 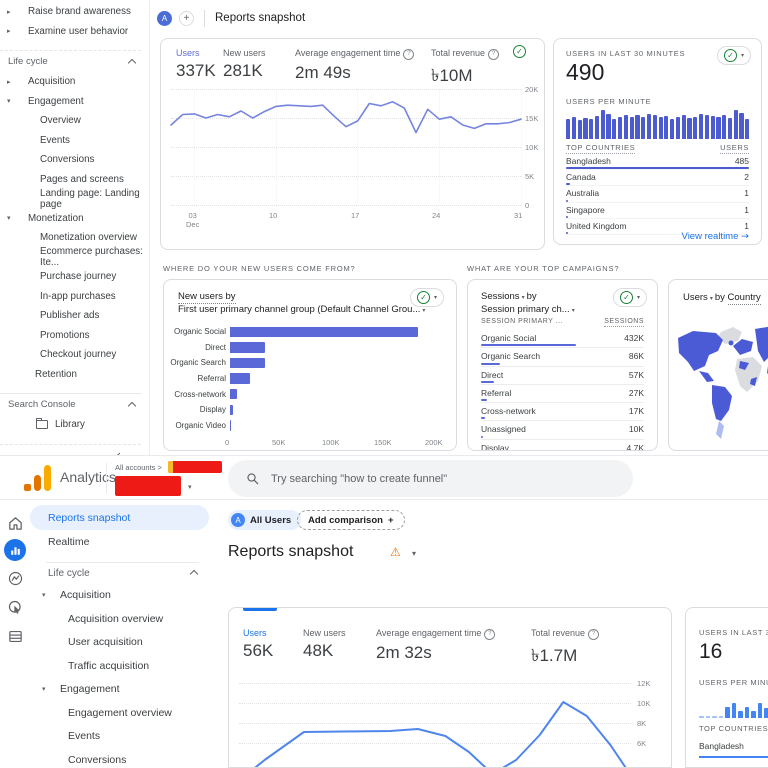 What do you see at coordinates (207, 297) in the screenshot?
I see `card-title: New users by` at bounding box center [207, 297].